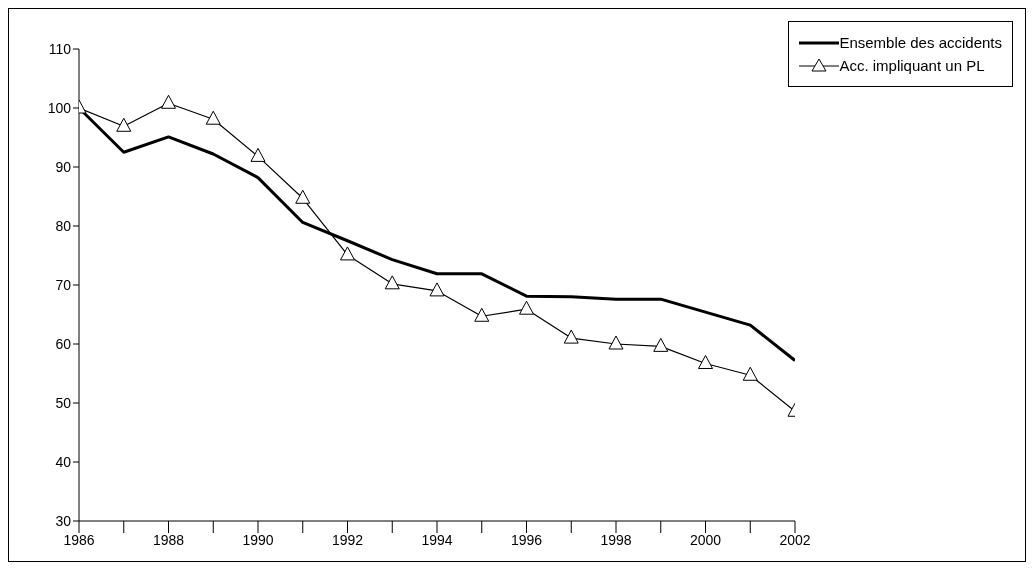 This screenshot has width=1034, height=570. I want to click on y-tick-label: 80, so click(63, 225).